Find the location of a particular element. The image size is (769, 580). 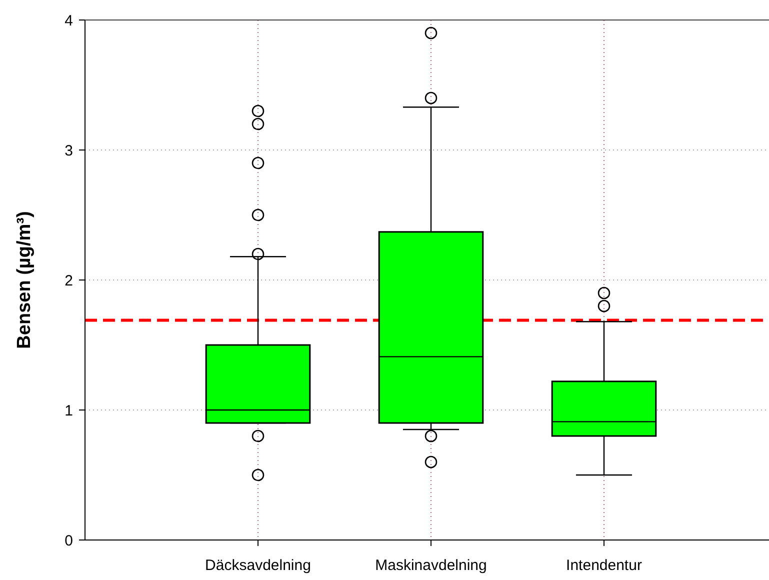

y-tick-label: 1 is located at coordinates (68, 411).